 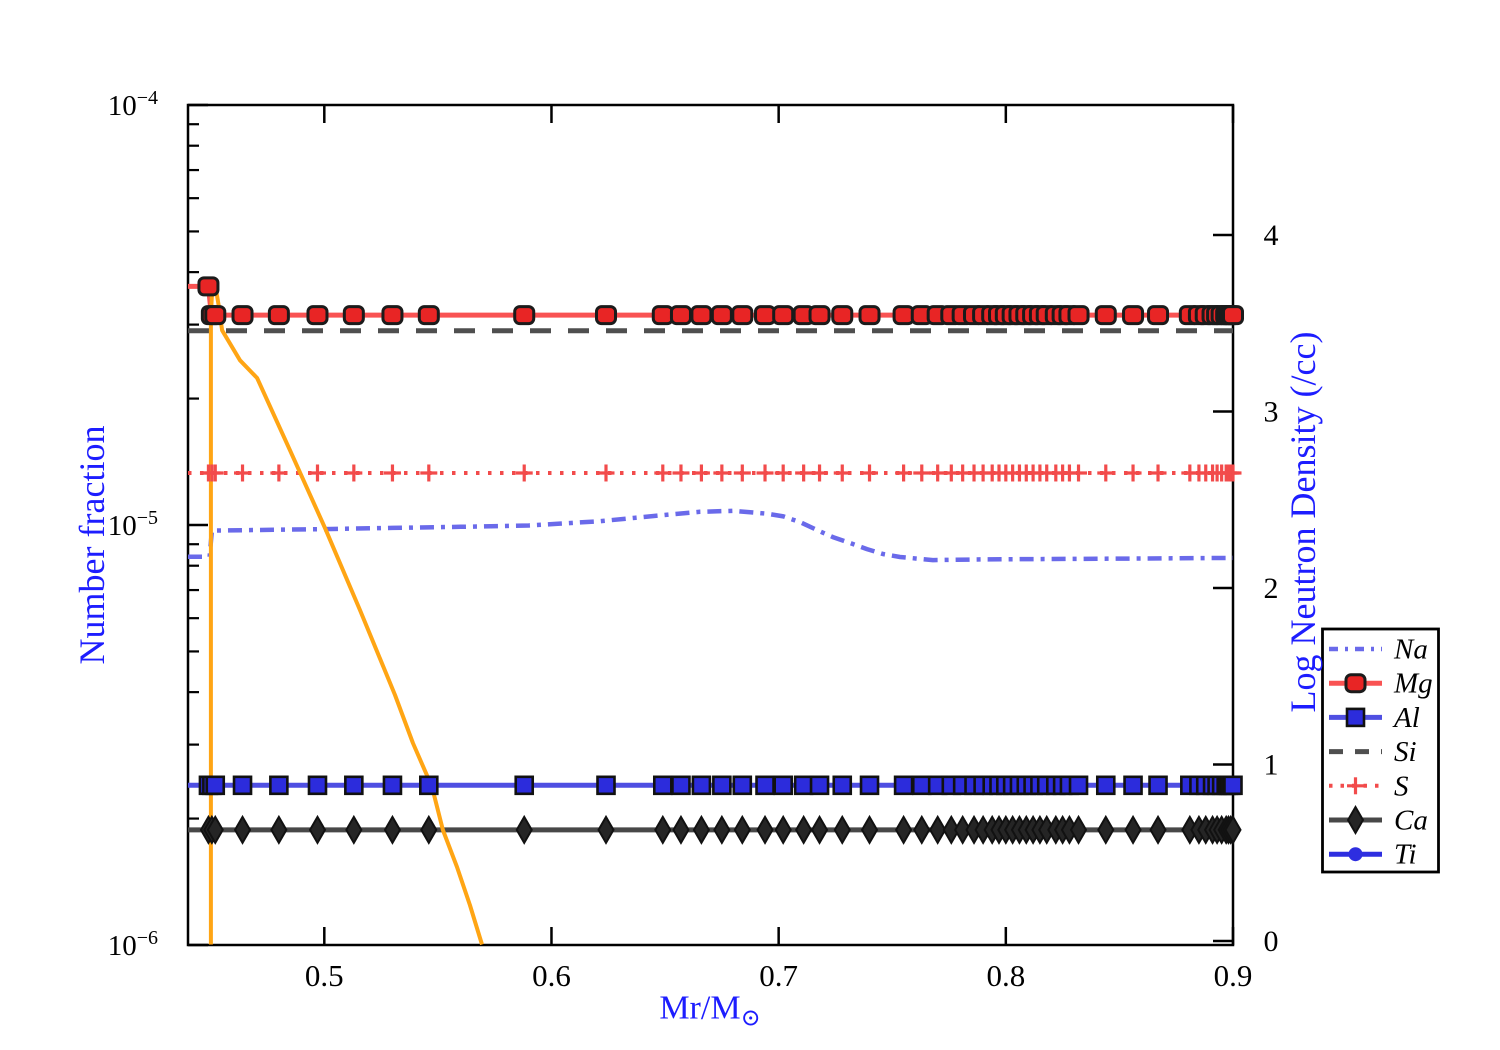 I want to click on x-tick-label: 0.7, so click(x=778, y=975).